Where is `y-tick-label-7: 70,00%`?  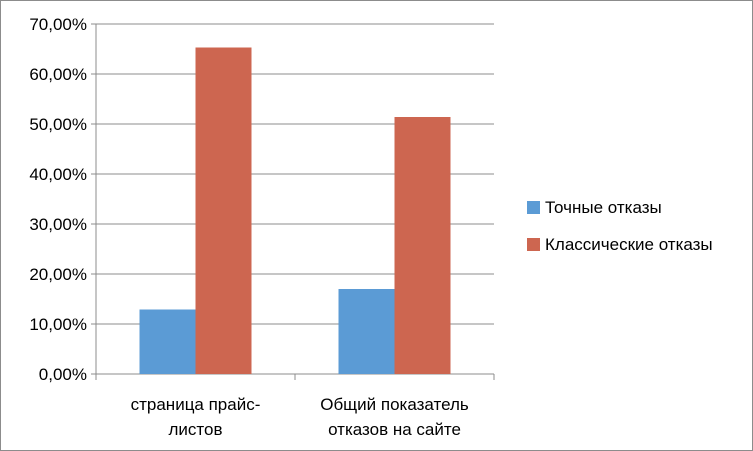
y-tick-label-7: 70,00% is located at coordinates (58, 24).